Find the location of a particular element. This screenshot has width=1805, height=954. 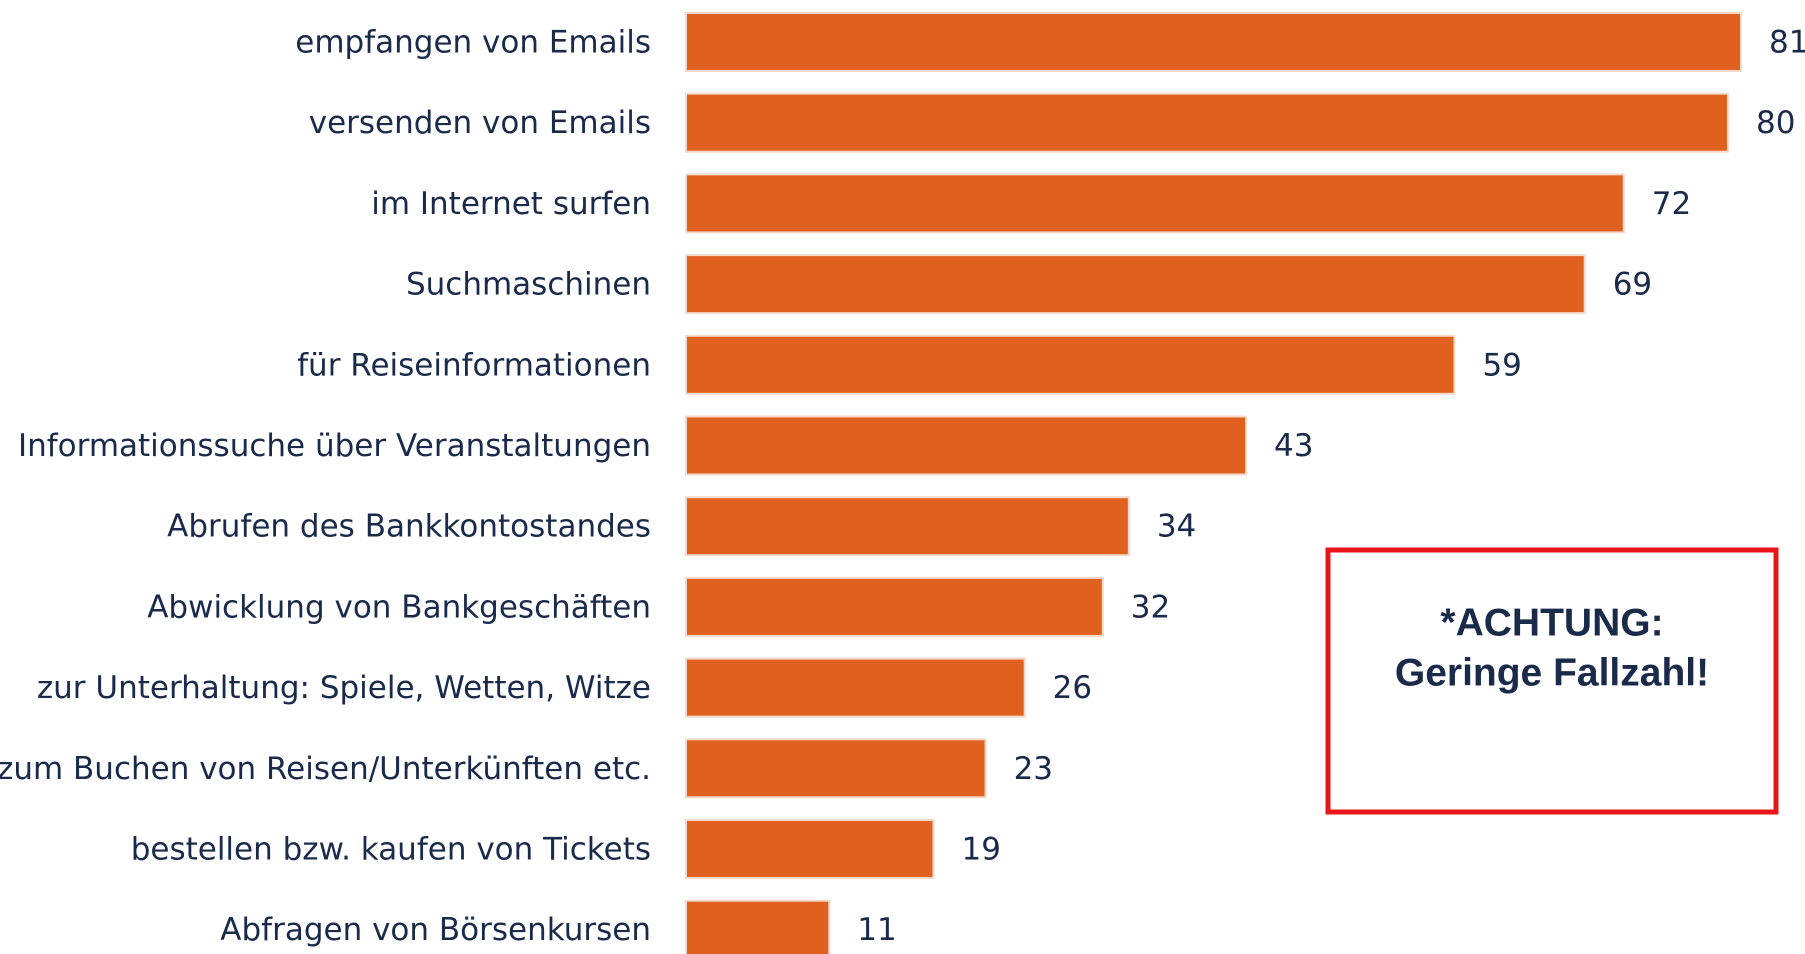

category-label: Suchmaschinen is located at coordinates (528, 285).